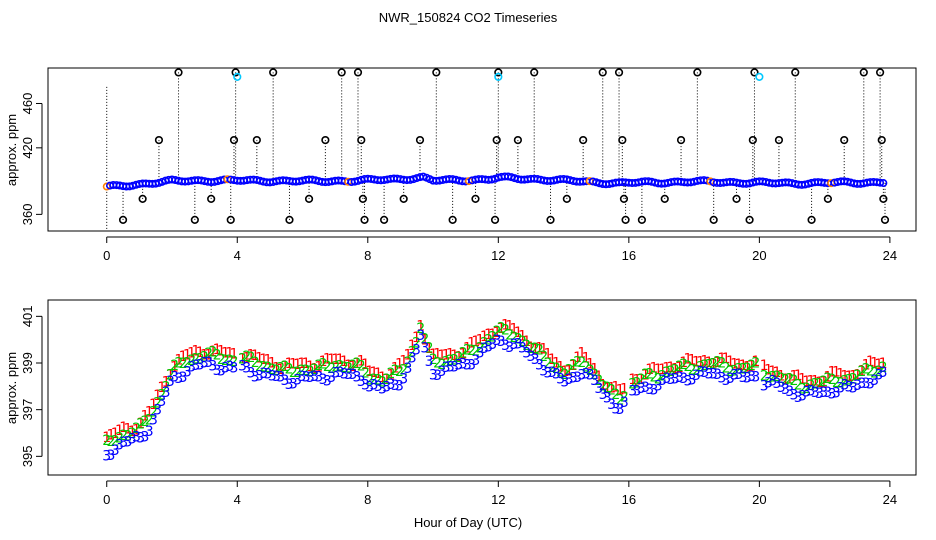 The width and height of the screenshot is (936, 540). What do you see at coordinates (237, 255) in the screenshot?
I see `top-x-tick-label: 4` at bounding box center [237, 255].